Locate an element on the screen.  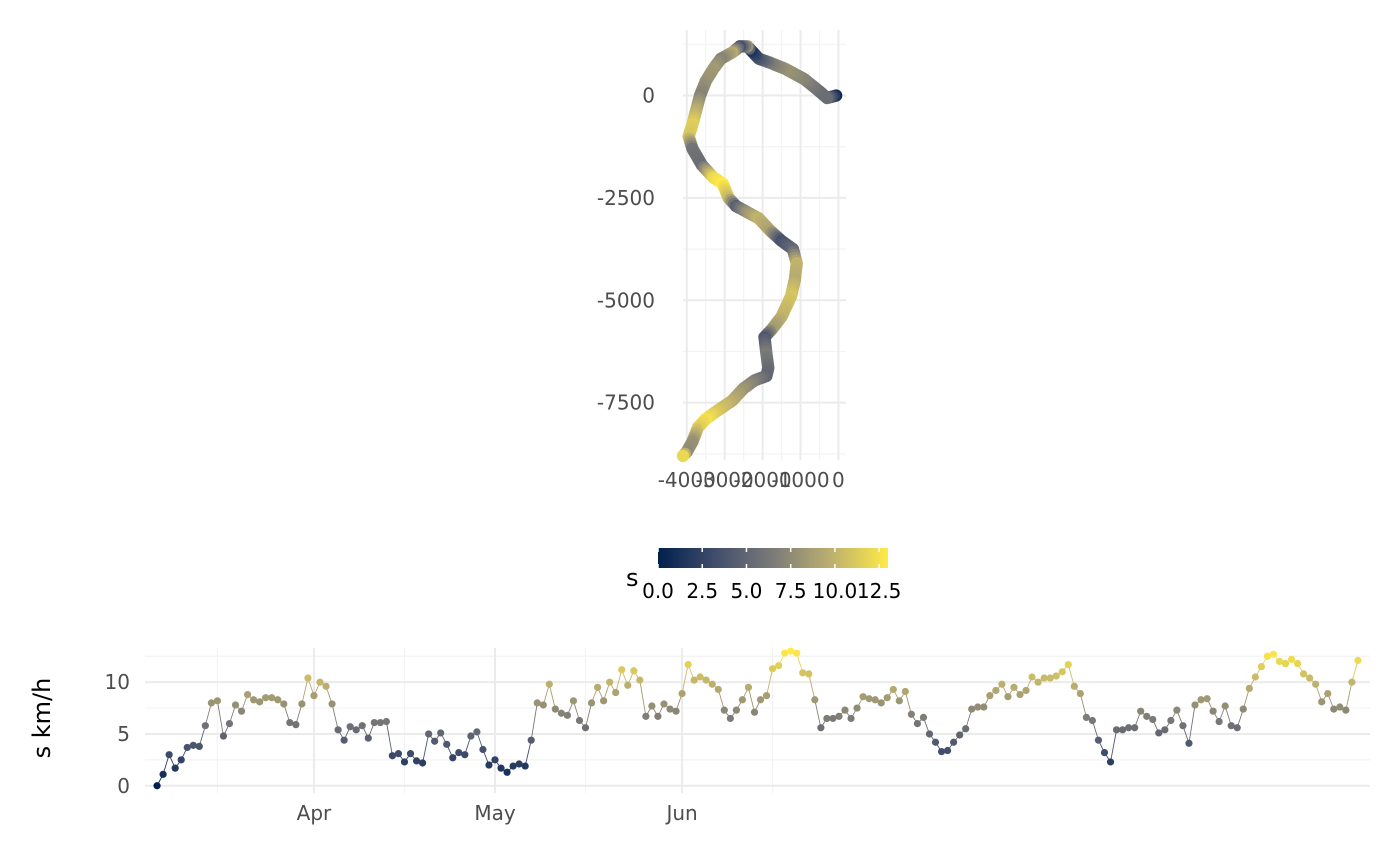
ts-x-tick-label: Jun is located at coordinates (680, 813).